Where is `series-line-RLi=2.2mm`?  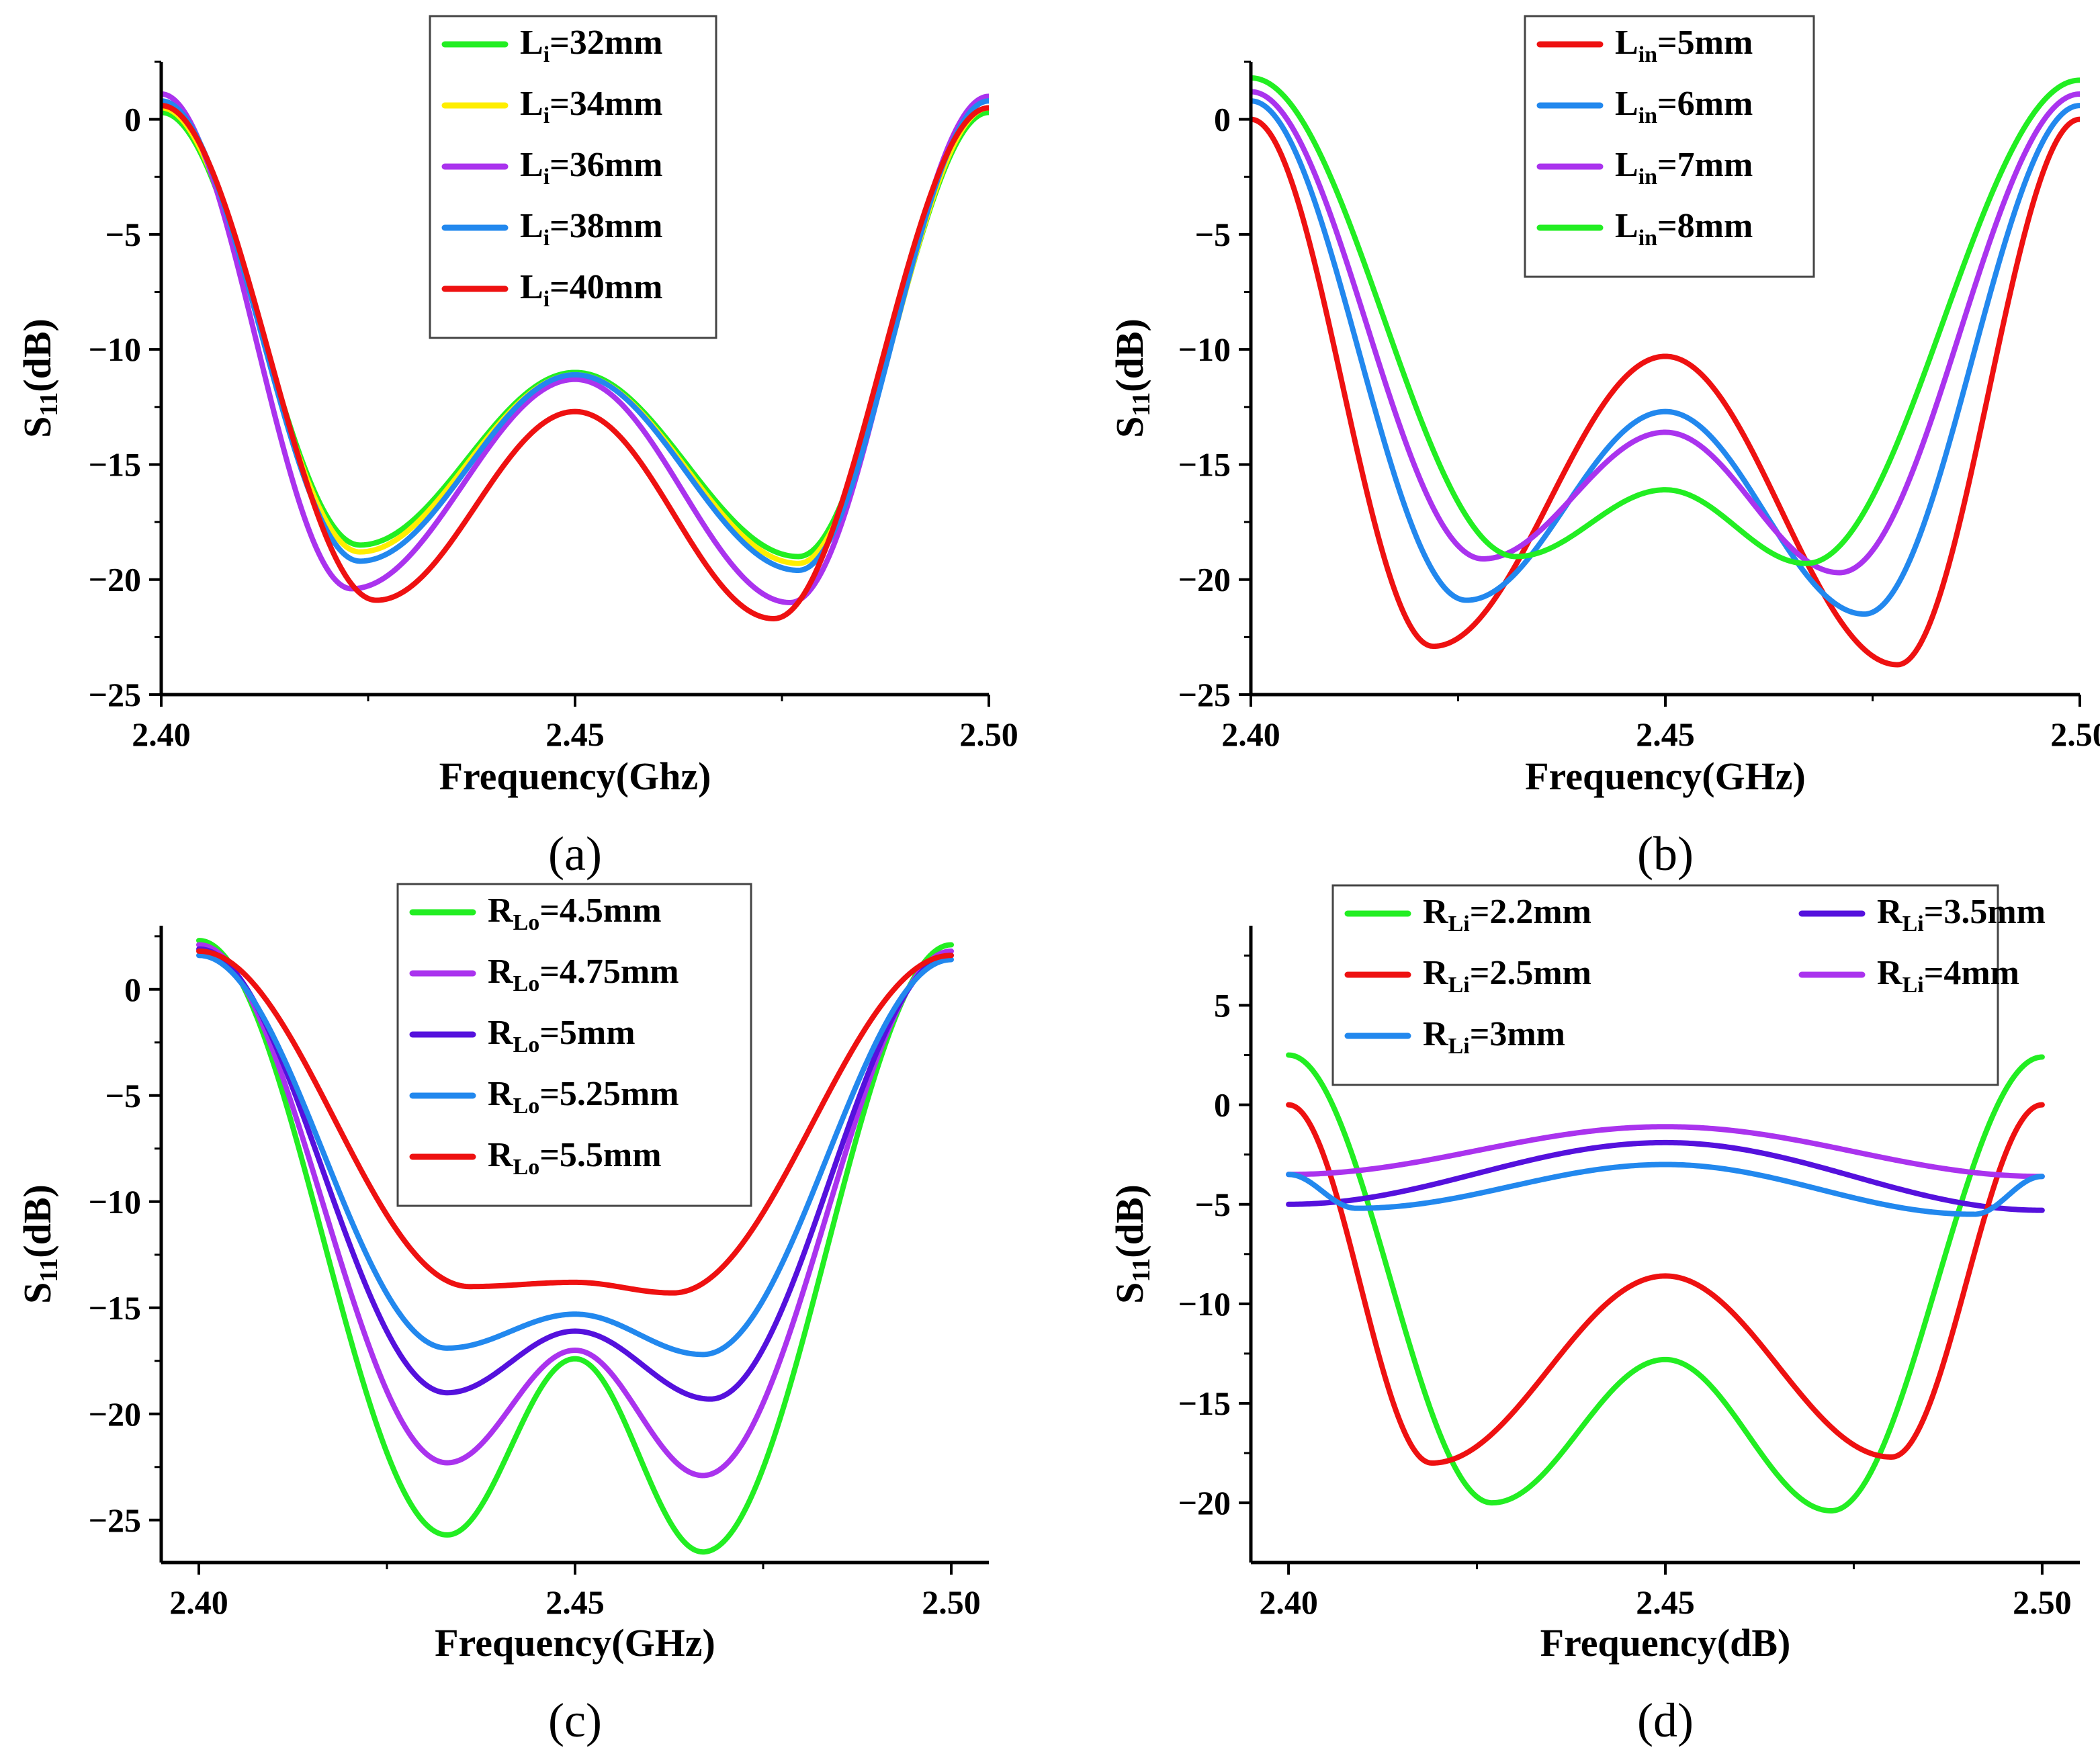 series-line-RLi=2.2mm is located at coordinates (1666, 1282).